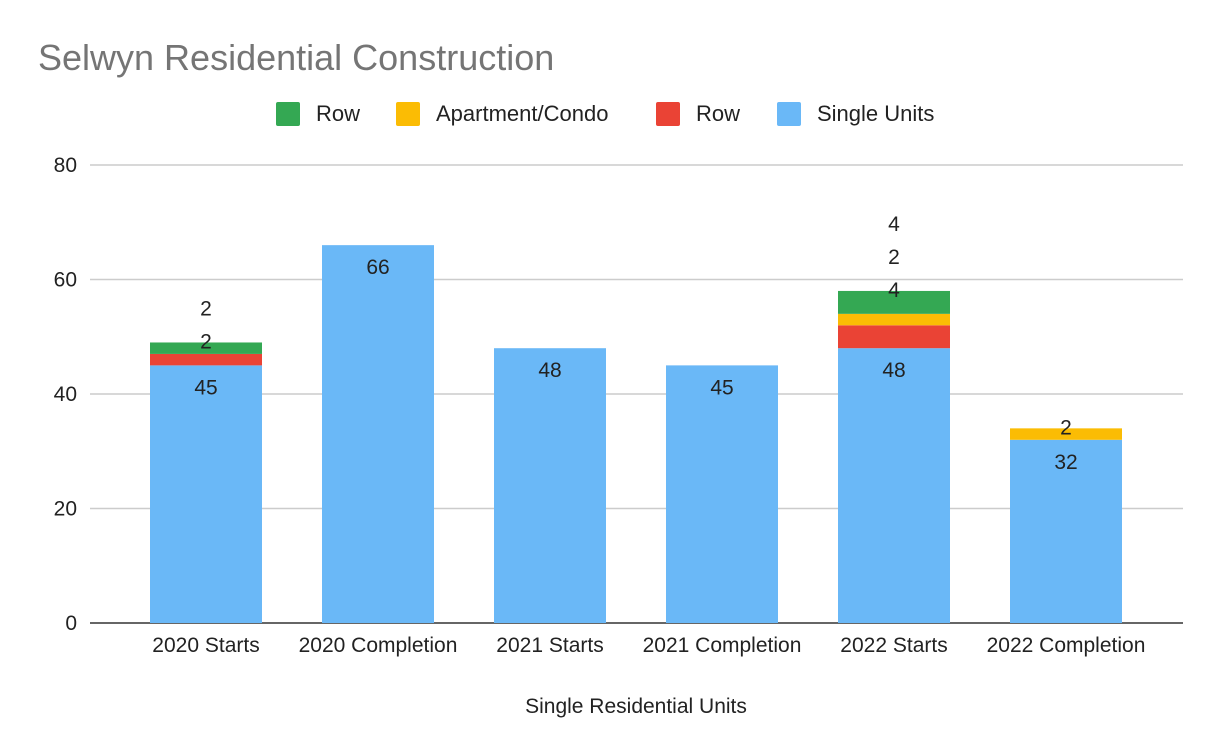 The image size is (1220, 756). Describe the element at coordinates (636, 706) in the screenshot. I see `x-axis-title: Single Residential Units` at that location.